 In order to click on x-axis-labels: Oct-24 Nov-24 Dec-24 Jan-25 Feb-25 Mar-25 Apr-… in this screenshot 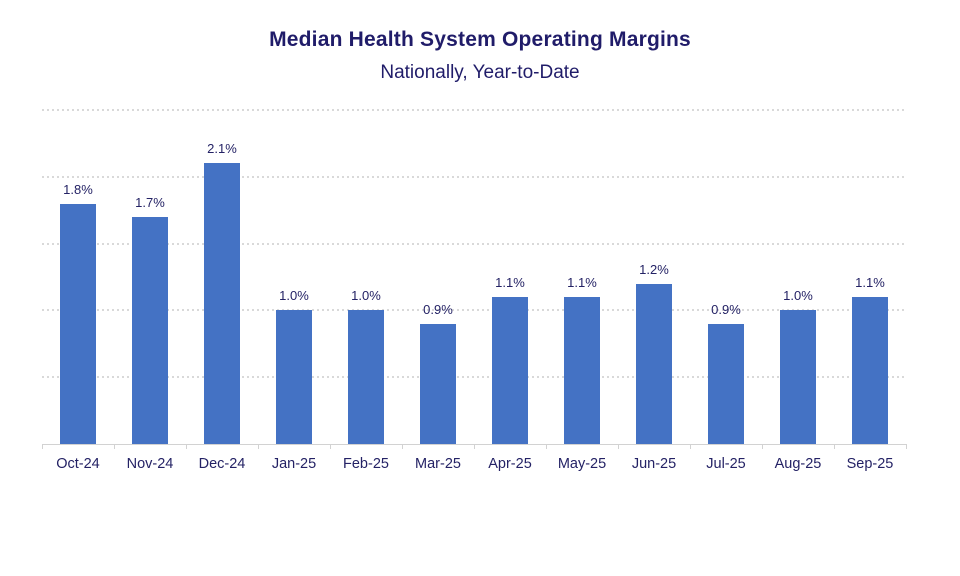, I will do `click(474, 466)`.